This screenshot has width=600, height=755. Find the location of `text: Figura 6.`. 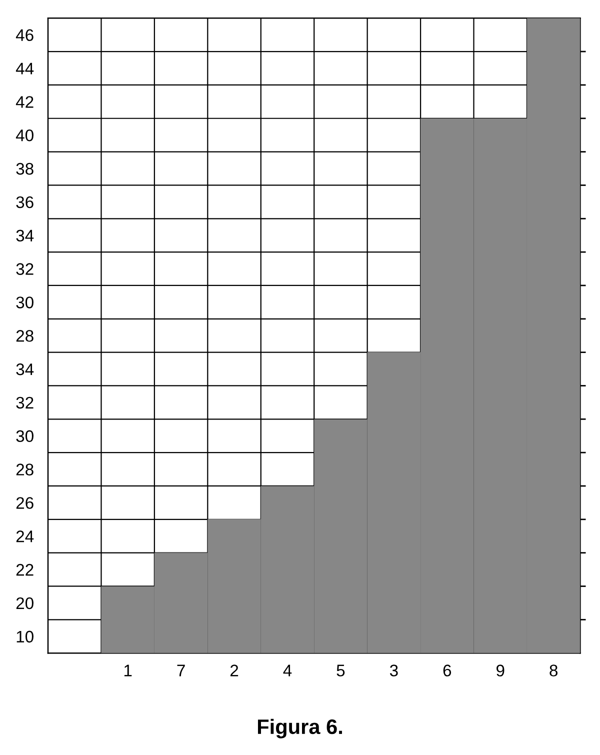

text: Figura 6. is located at coordinates (300, 728).